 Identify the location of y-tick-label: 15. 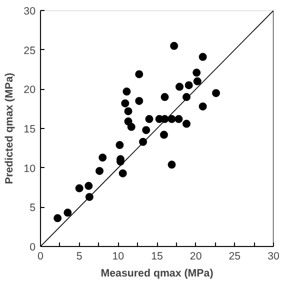
(30, 130).